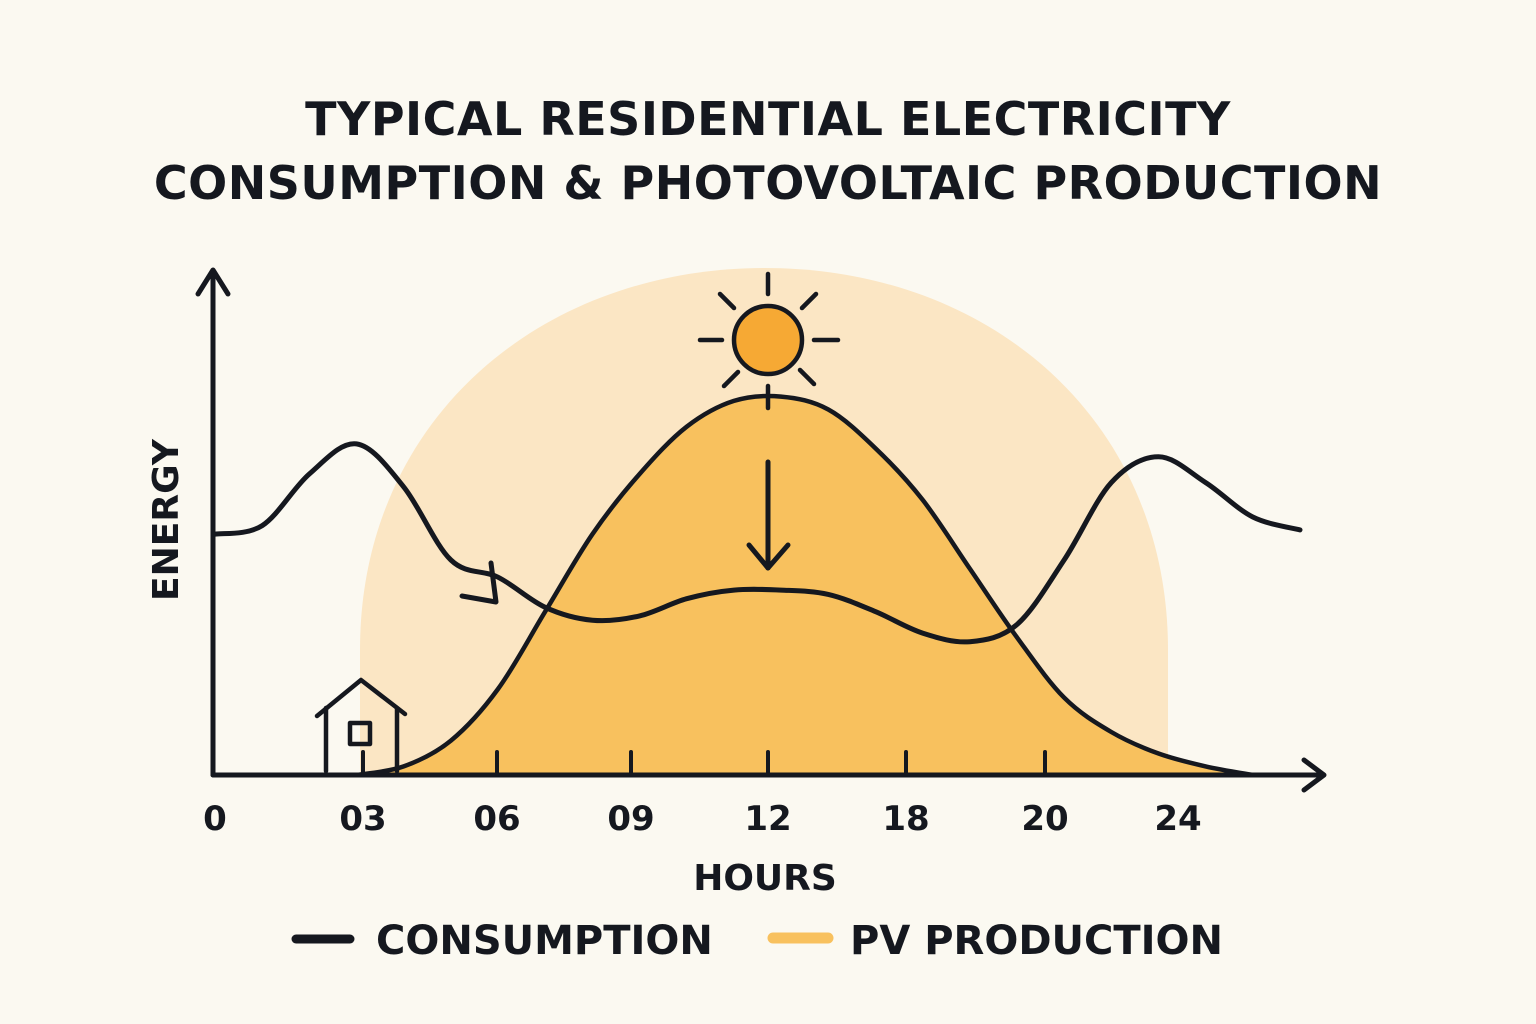  What do you see at coordinates (702, 819) in the screenshot?
I see `x-tick-labels: 0 03 06 09 12 18 20 24` at bounding box center [702, 819].